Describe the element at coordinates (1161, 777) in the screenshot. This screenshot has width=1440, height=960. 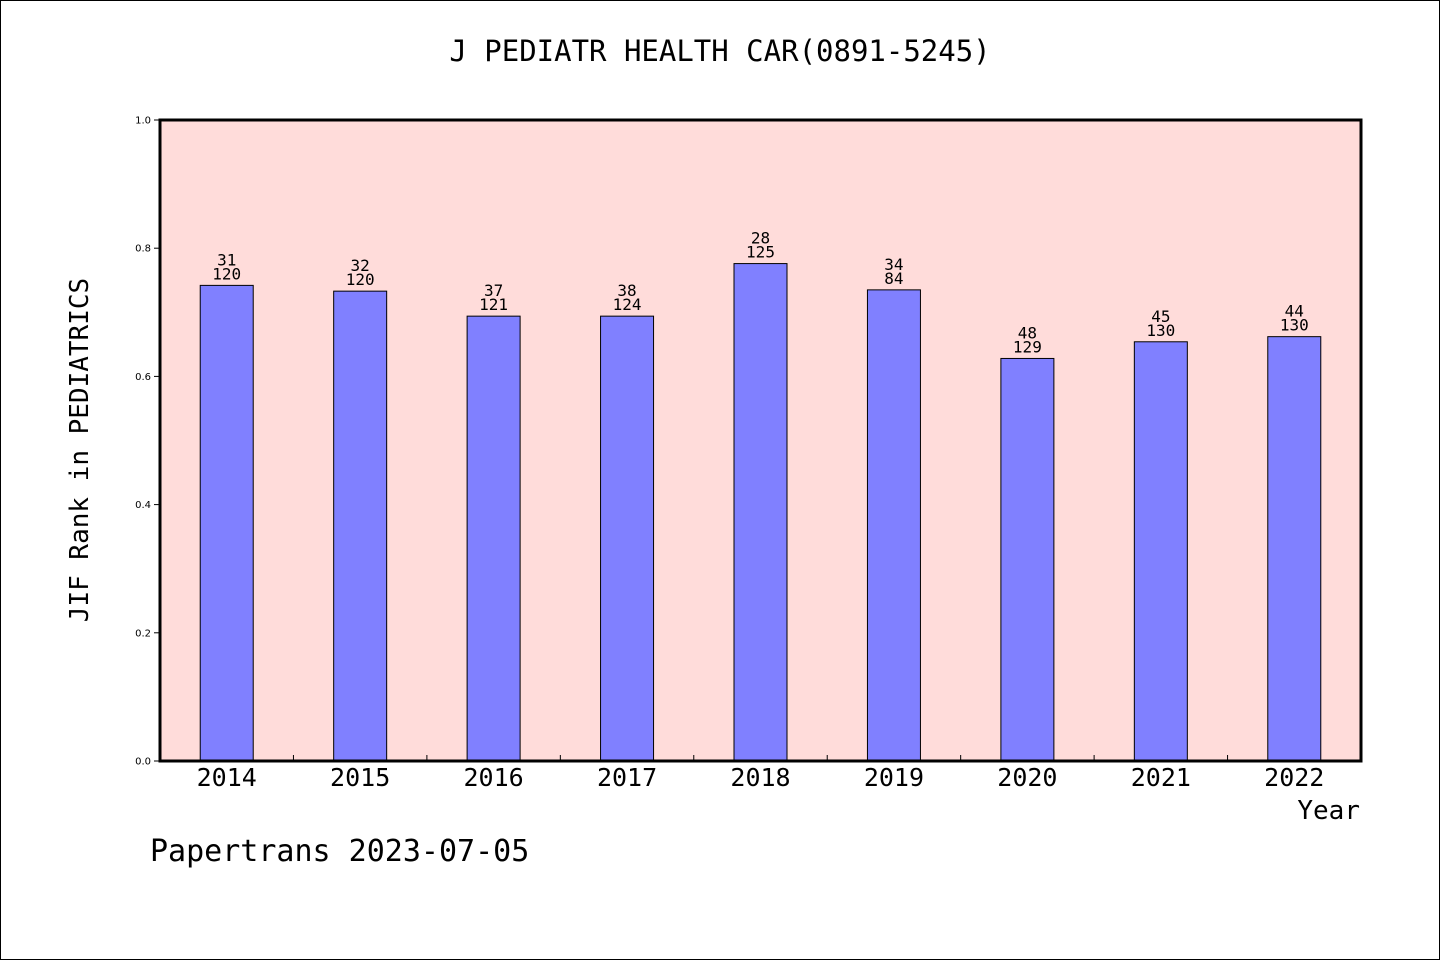
I see `x-tick-label: 2021` at that location.